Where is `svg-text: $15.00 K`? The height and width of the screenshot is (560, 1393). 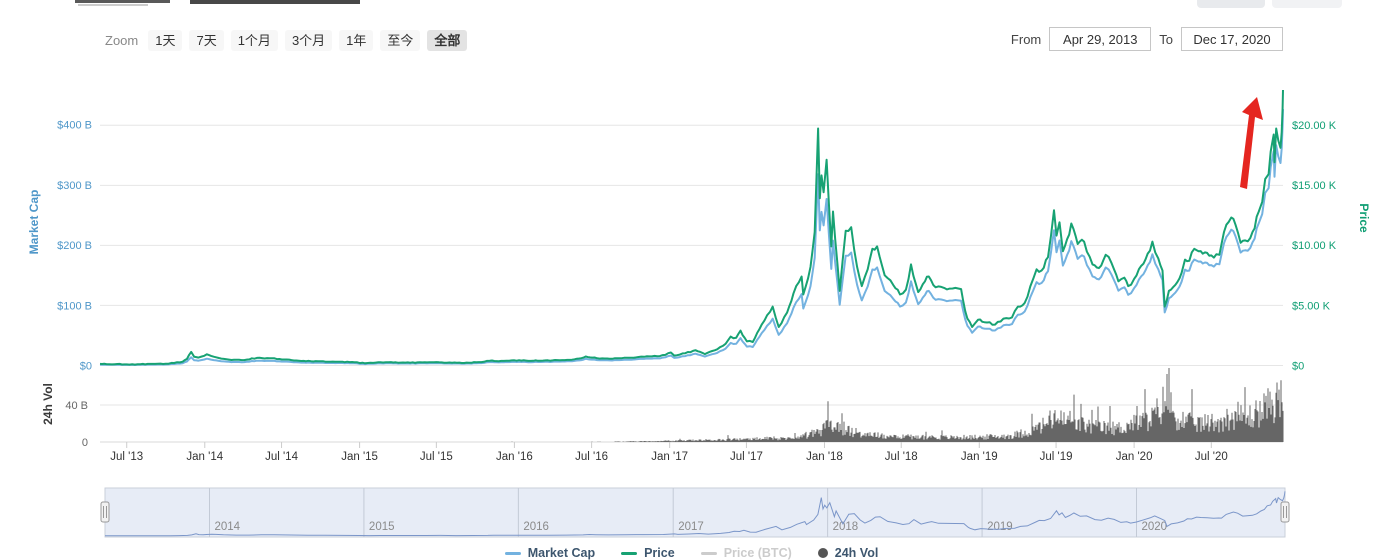
svg-text: $15.00 K is located at coordinates (1314, 186).